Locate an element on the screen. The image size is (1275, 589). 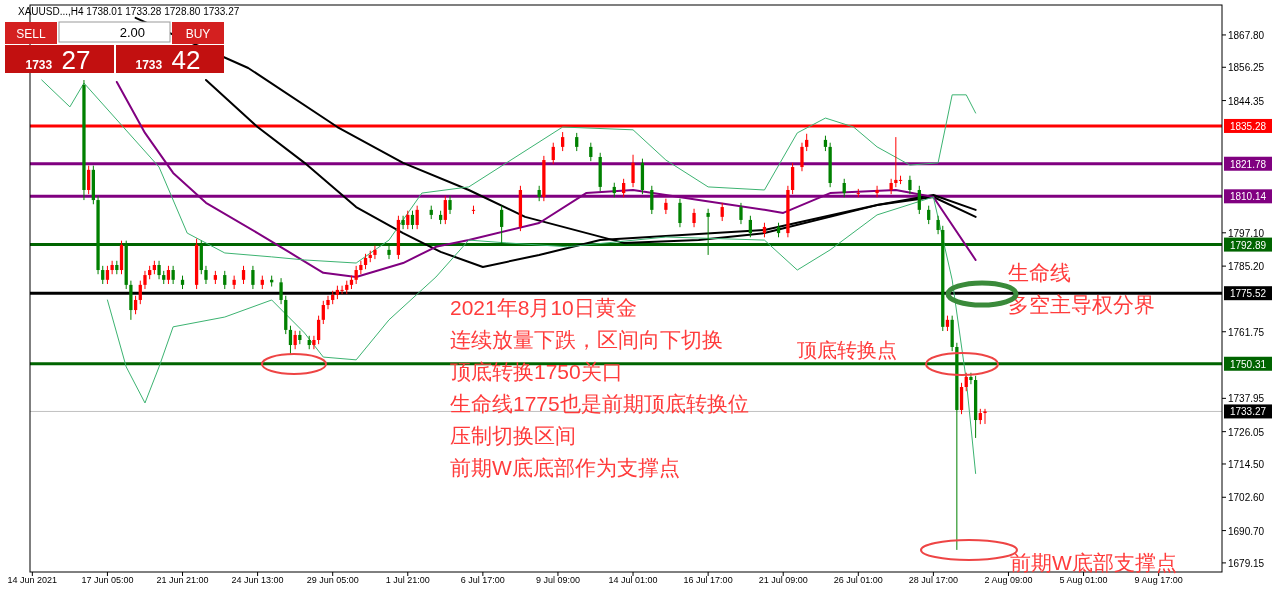
annotation: 连续放量下跌，区间向下切换 is located at coordinates (586, 339).